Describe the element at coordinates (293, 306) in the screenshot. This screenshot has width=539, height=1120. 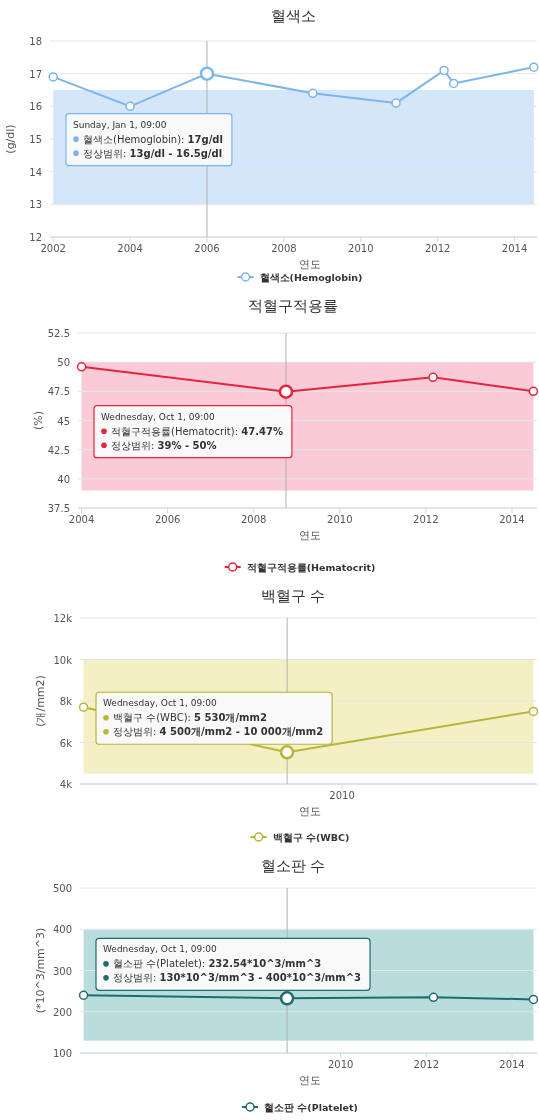
I see `chart-title: 적혈구적용률` at that location.